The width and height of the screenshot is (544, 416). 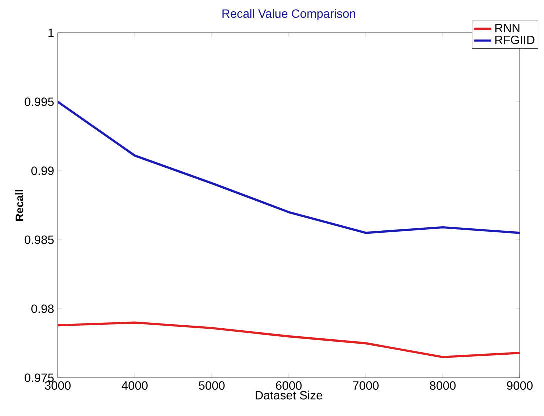 What do you see at coordinates (51, 33) in the screenshot?
I see `y-tick-label: 1` at bounding box center [51, 33].